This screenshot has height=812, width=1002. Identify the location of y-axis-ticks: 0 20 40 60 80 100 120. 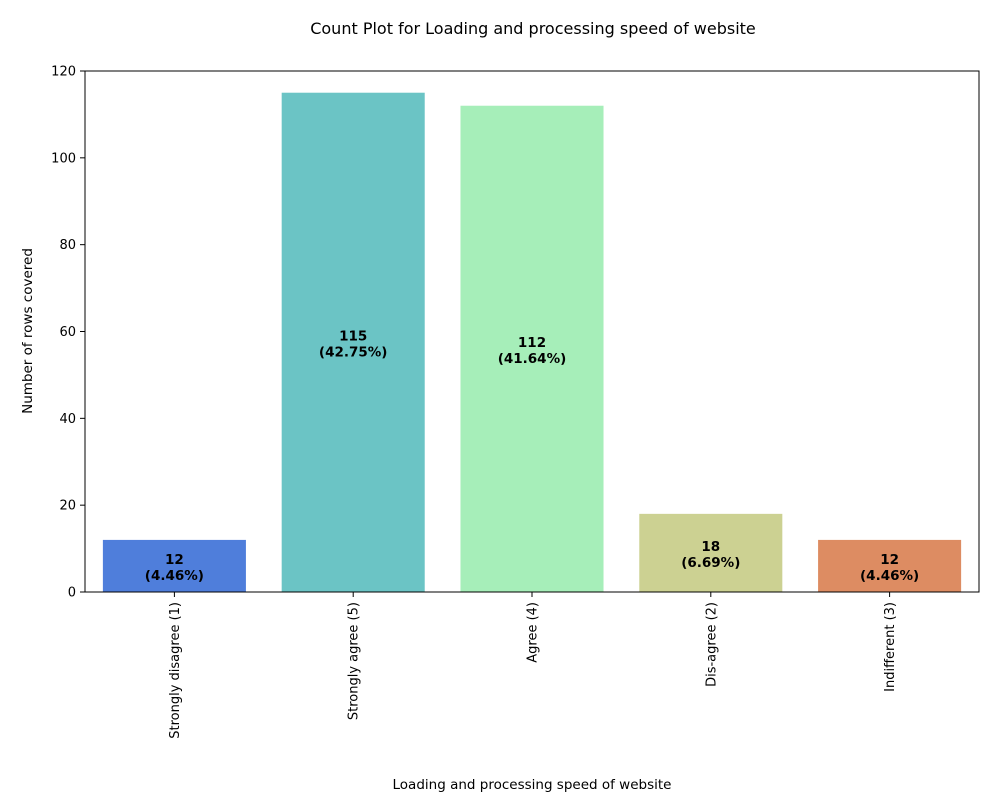
(68, 333).